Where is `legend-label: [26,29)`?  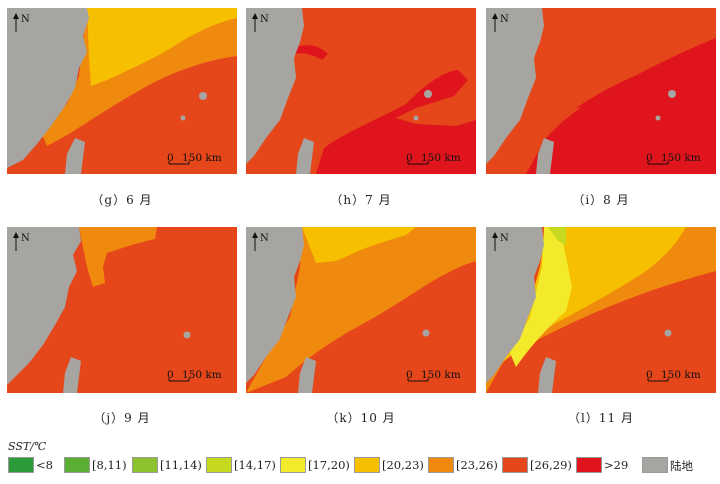 legend-label: [26,29) is located at coordinates (551, 465).